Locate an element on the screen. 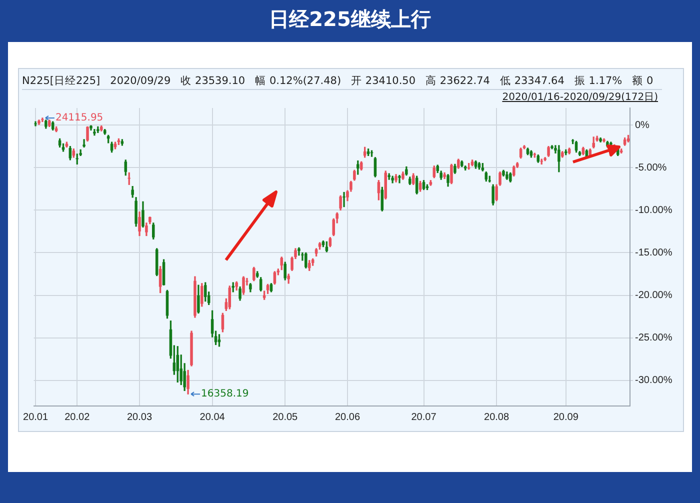  y-tick-label: -15.00% is located at coordinates (653, 252).